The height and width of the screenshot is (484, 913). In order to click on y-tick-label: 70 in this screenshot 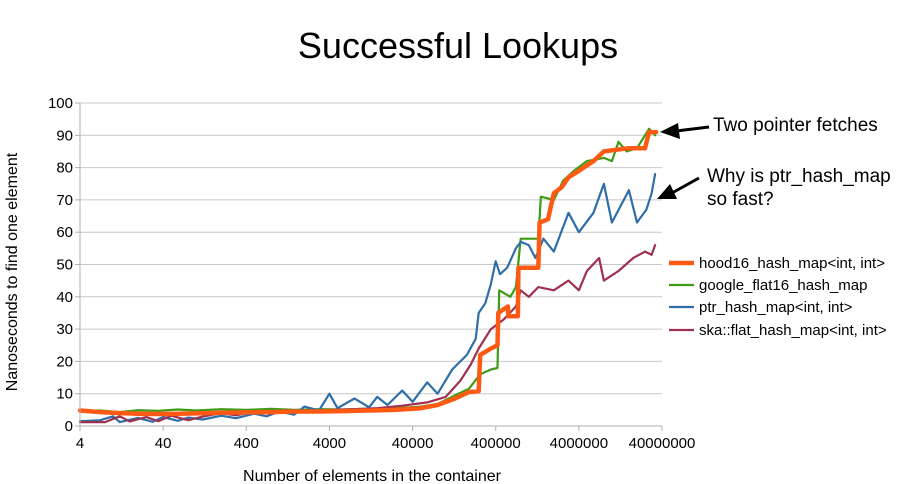, I will do `click(64, 200)`.